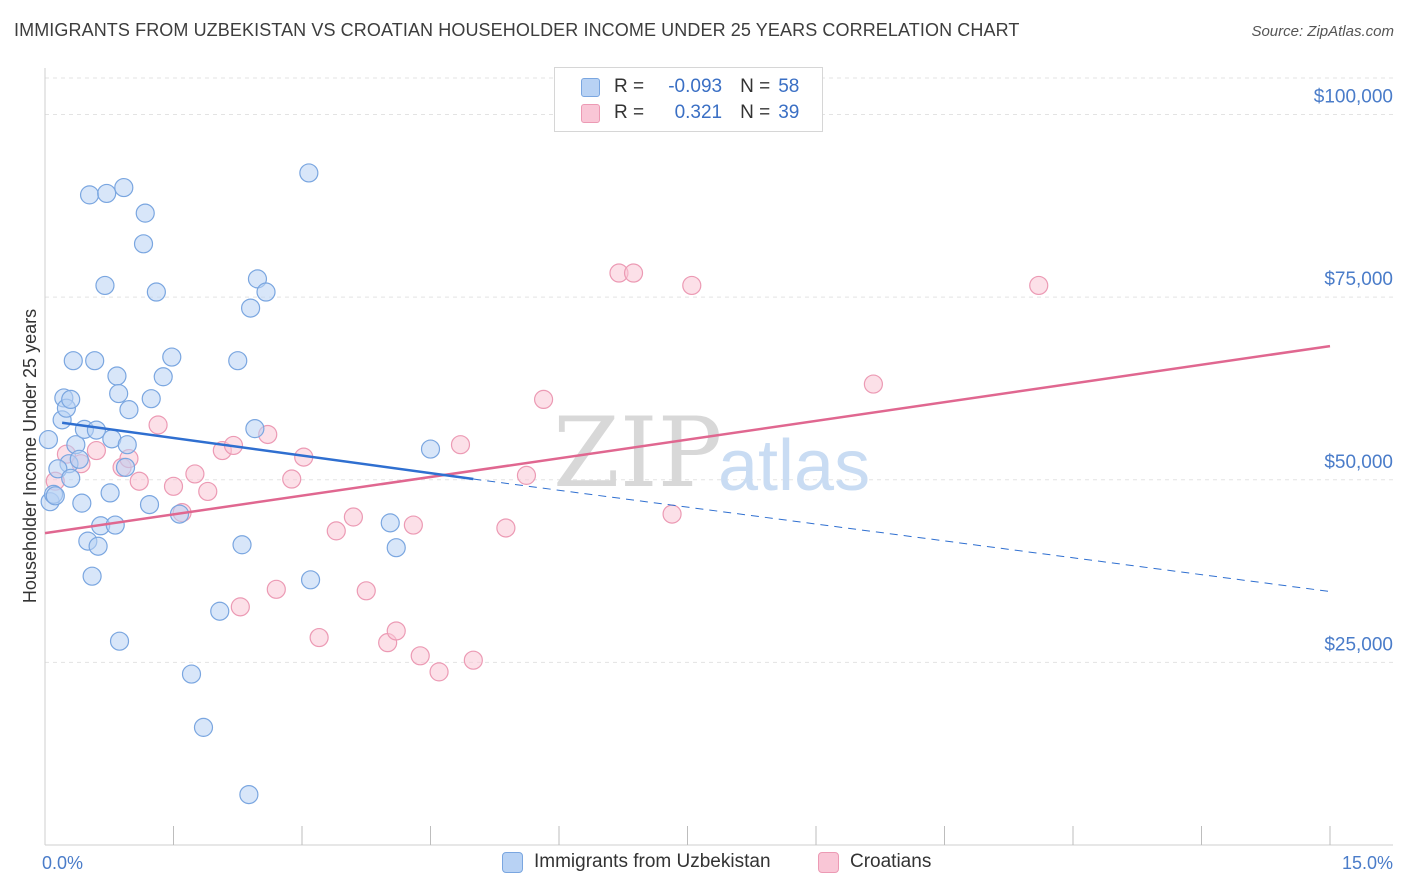 The image size is (1406, 892). I want to click on legend-r-value: 0.321, so click(698, 112).